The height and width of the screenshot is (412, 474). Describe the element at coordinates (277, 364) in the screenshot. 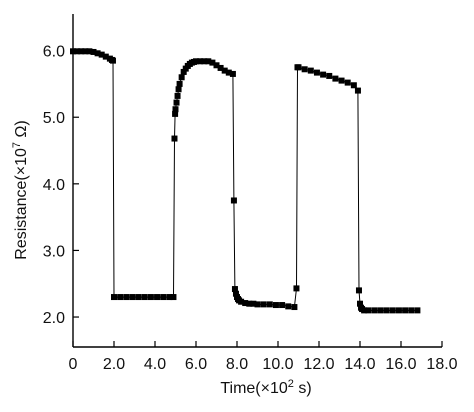

I see `x-tick-label: 10.0` at that location.